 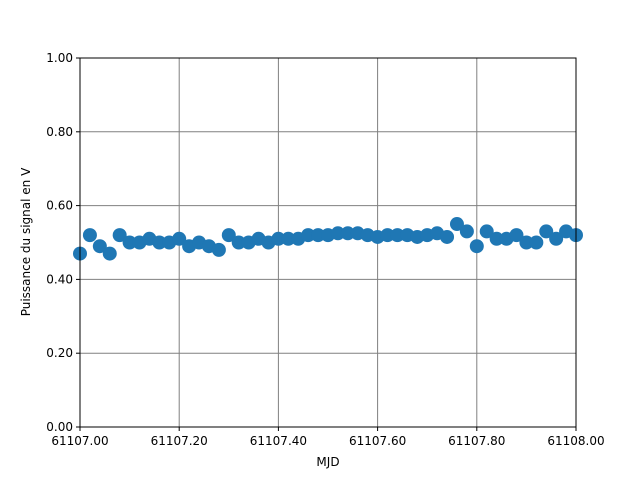 What do you see at coordinates (476, 441) in the screenshot?
I see `x-tick-label: 61107.80` at bounding box center [476, 441].